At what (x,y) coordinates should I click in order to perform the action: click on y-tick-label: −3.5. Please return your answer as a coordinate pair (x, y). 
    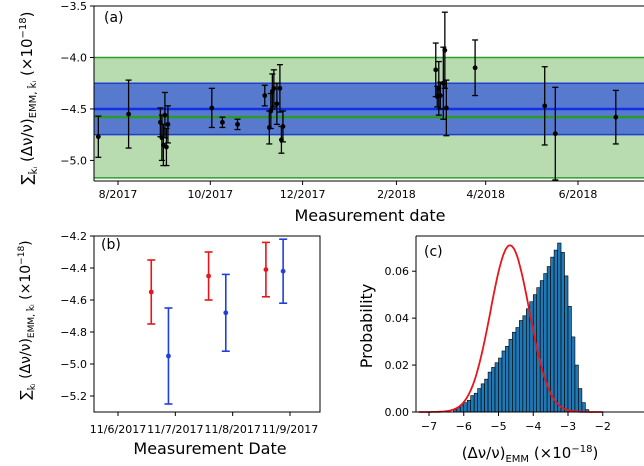
    Looking at the image, I should click on (73, 6).